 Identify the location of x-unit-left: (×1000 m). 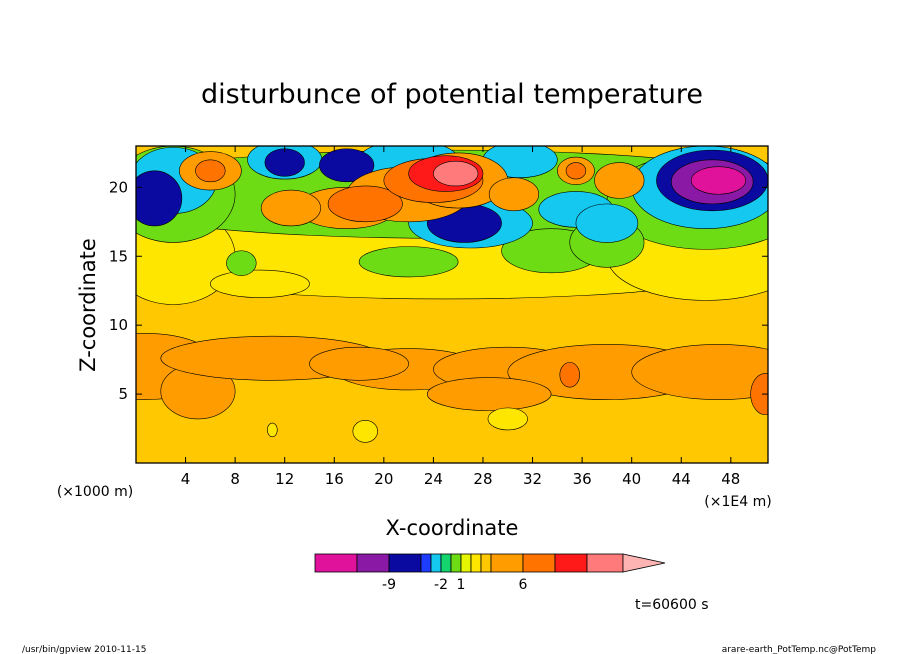
(95, 492).